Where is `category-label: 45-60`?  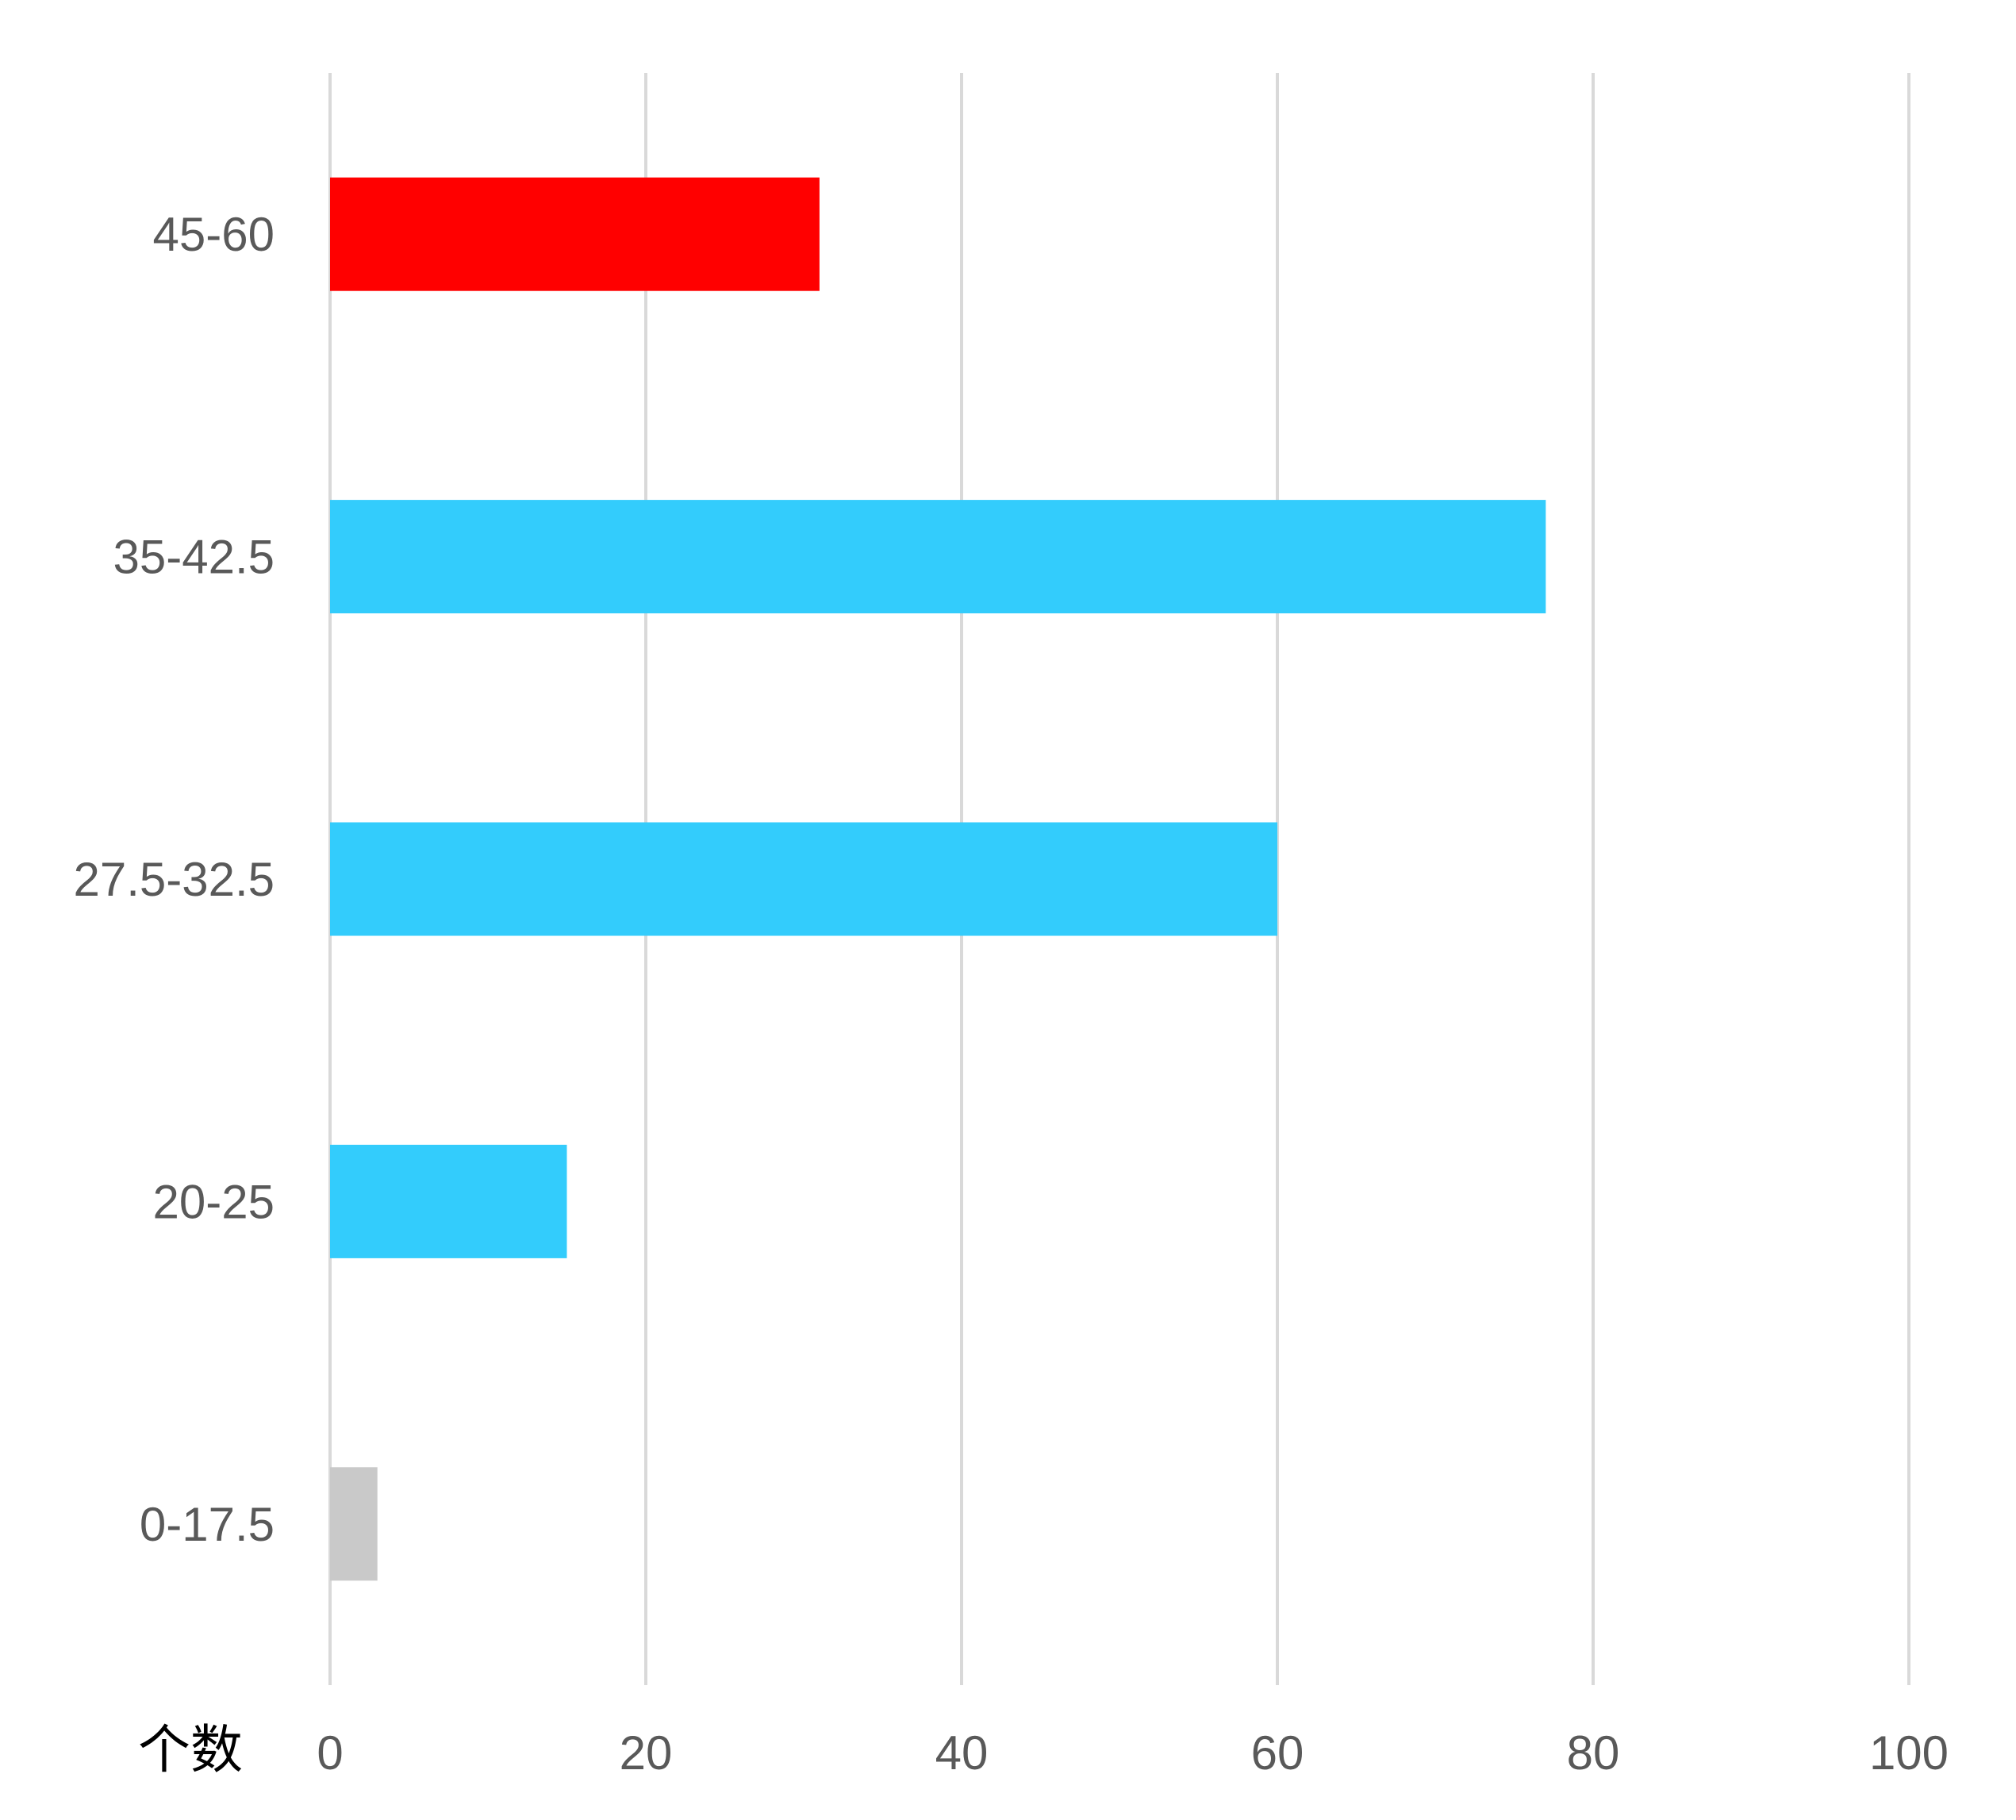
category-label: 45-60 is located at coordinates (214, 234).